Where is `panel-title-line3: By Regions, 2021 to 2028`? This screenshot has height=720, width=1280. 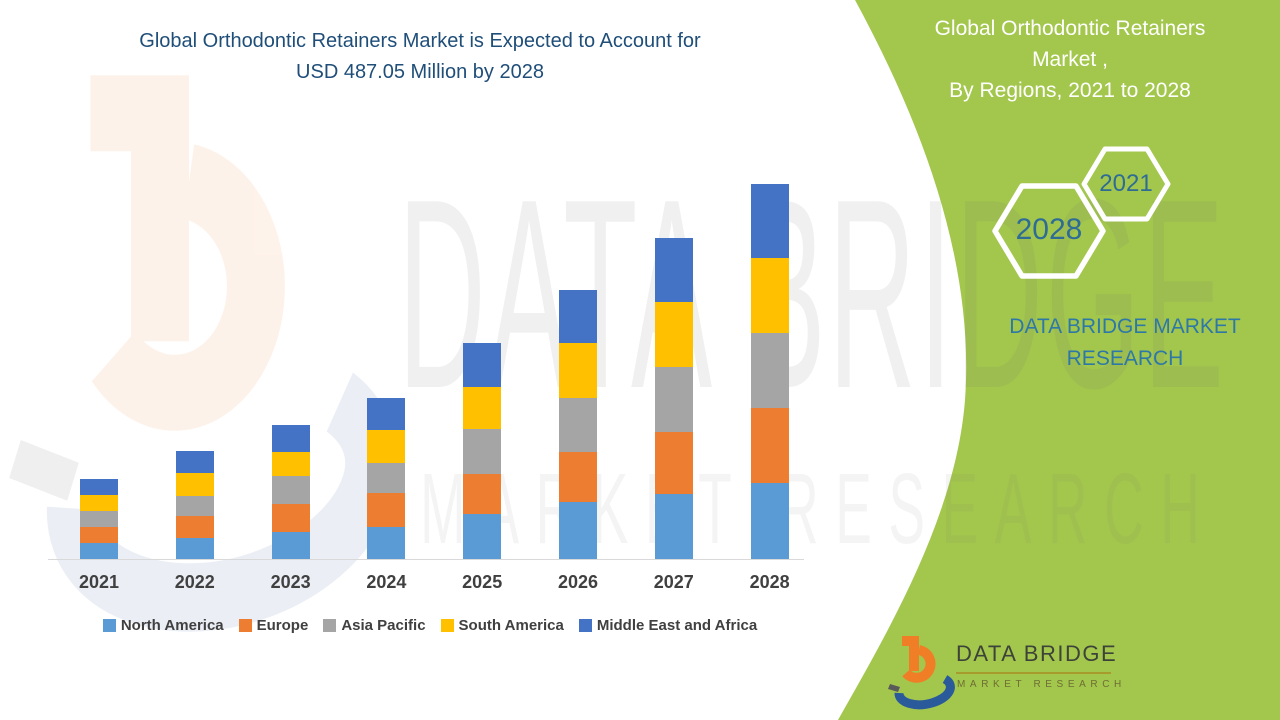
panel-title-line3: By Regions, 2021 to 2028 is located at coordinates (1070, 90).